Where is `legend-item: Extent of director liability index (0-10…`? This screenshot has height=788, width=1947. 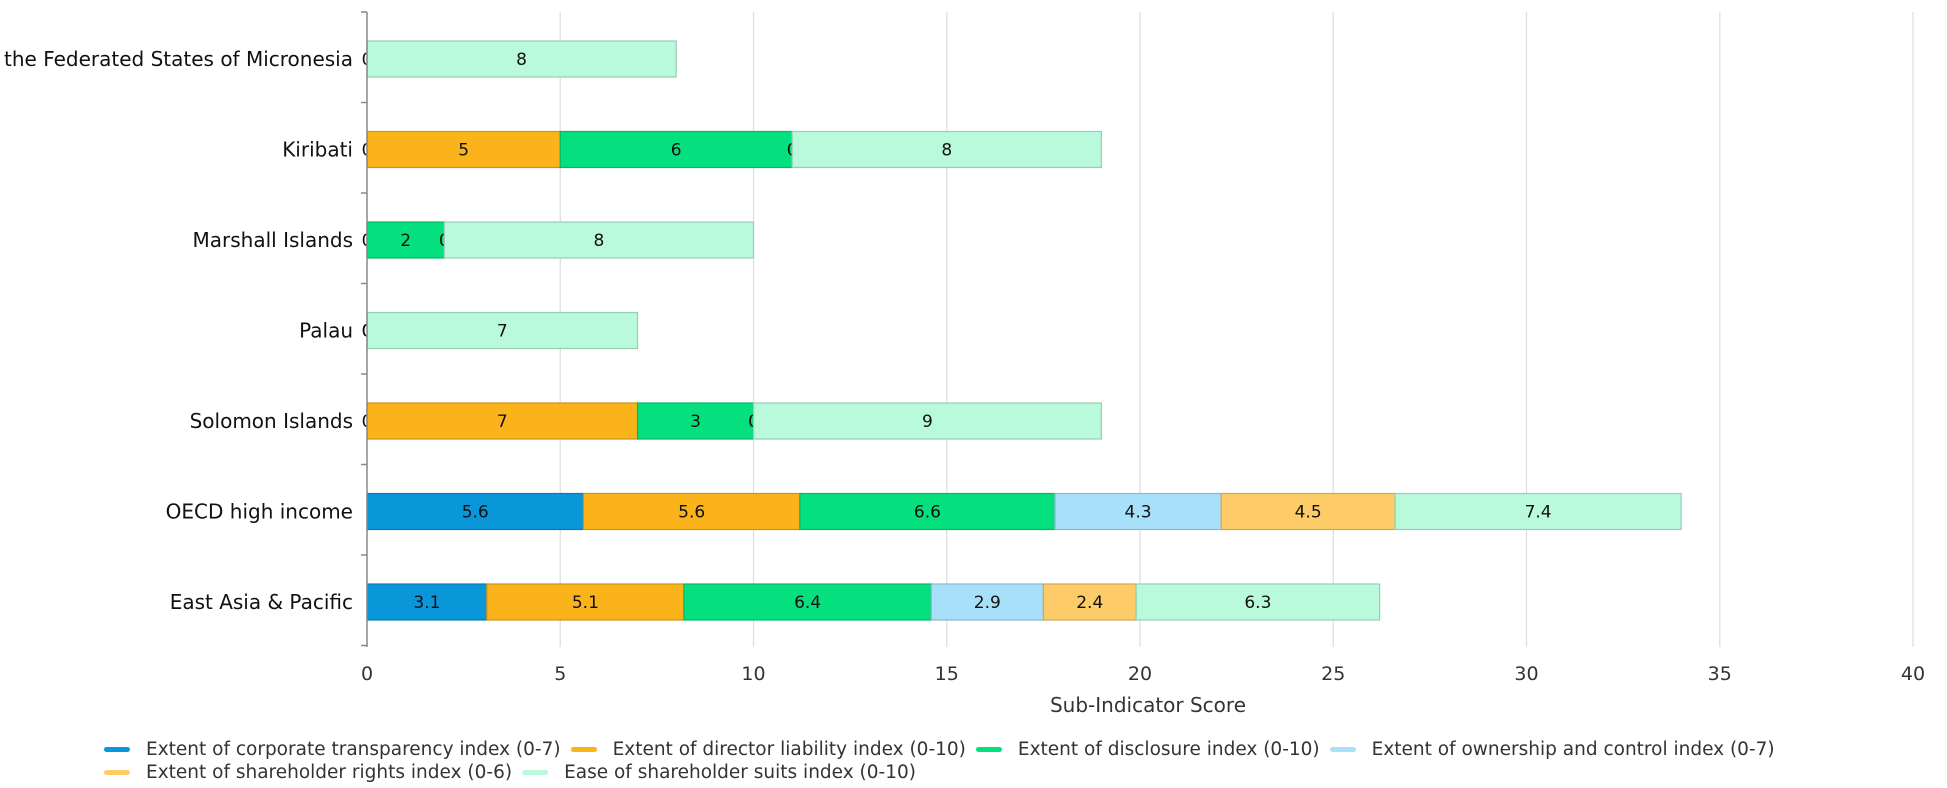
legend-item: Extent of director liability index (0-10… is located at coordinates (766, 749).